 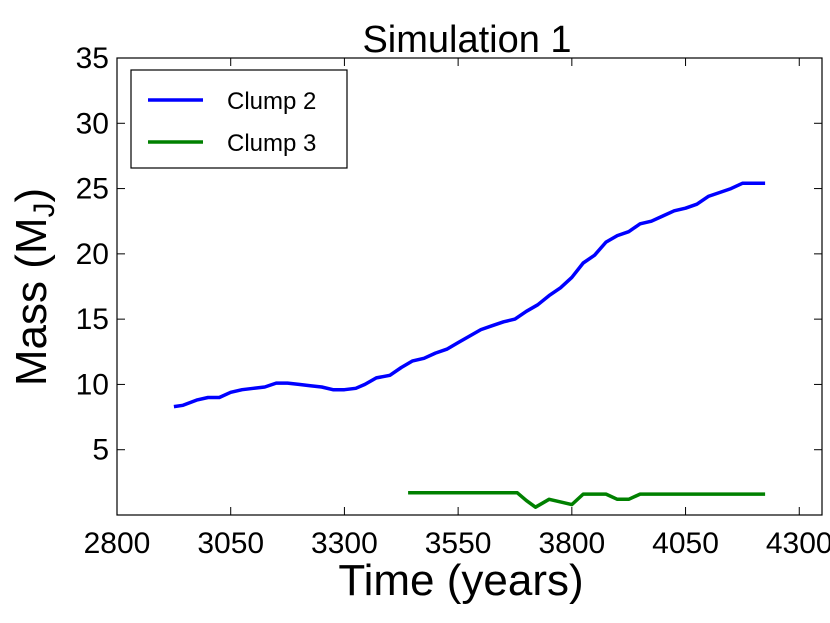 I want to click on y-axis-label-close: ), so click(x=31, y=195).